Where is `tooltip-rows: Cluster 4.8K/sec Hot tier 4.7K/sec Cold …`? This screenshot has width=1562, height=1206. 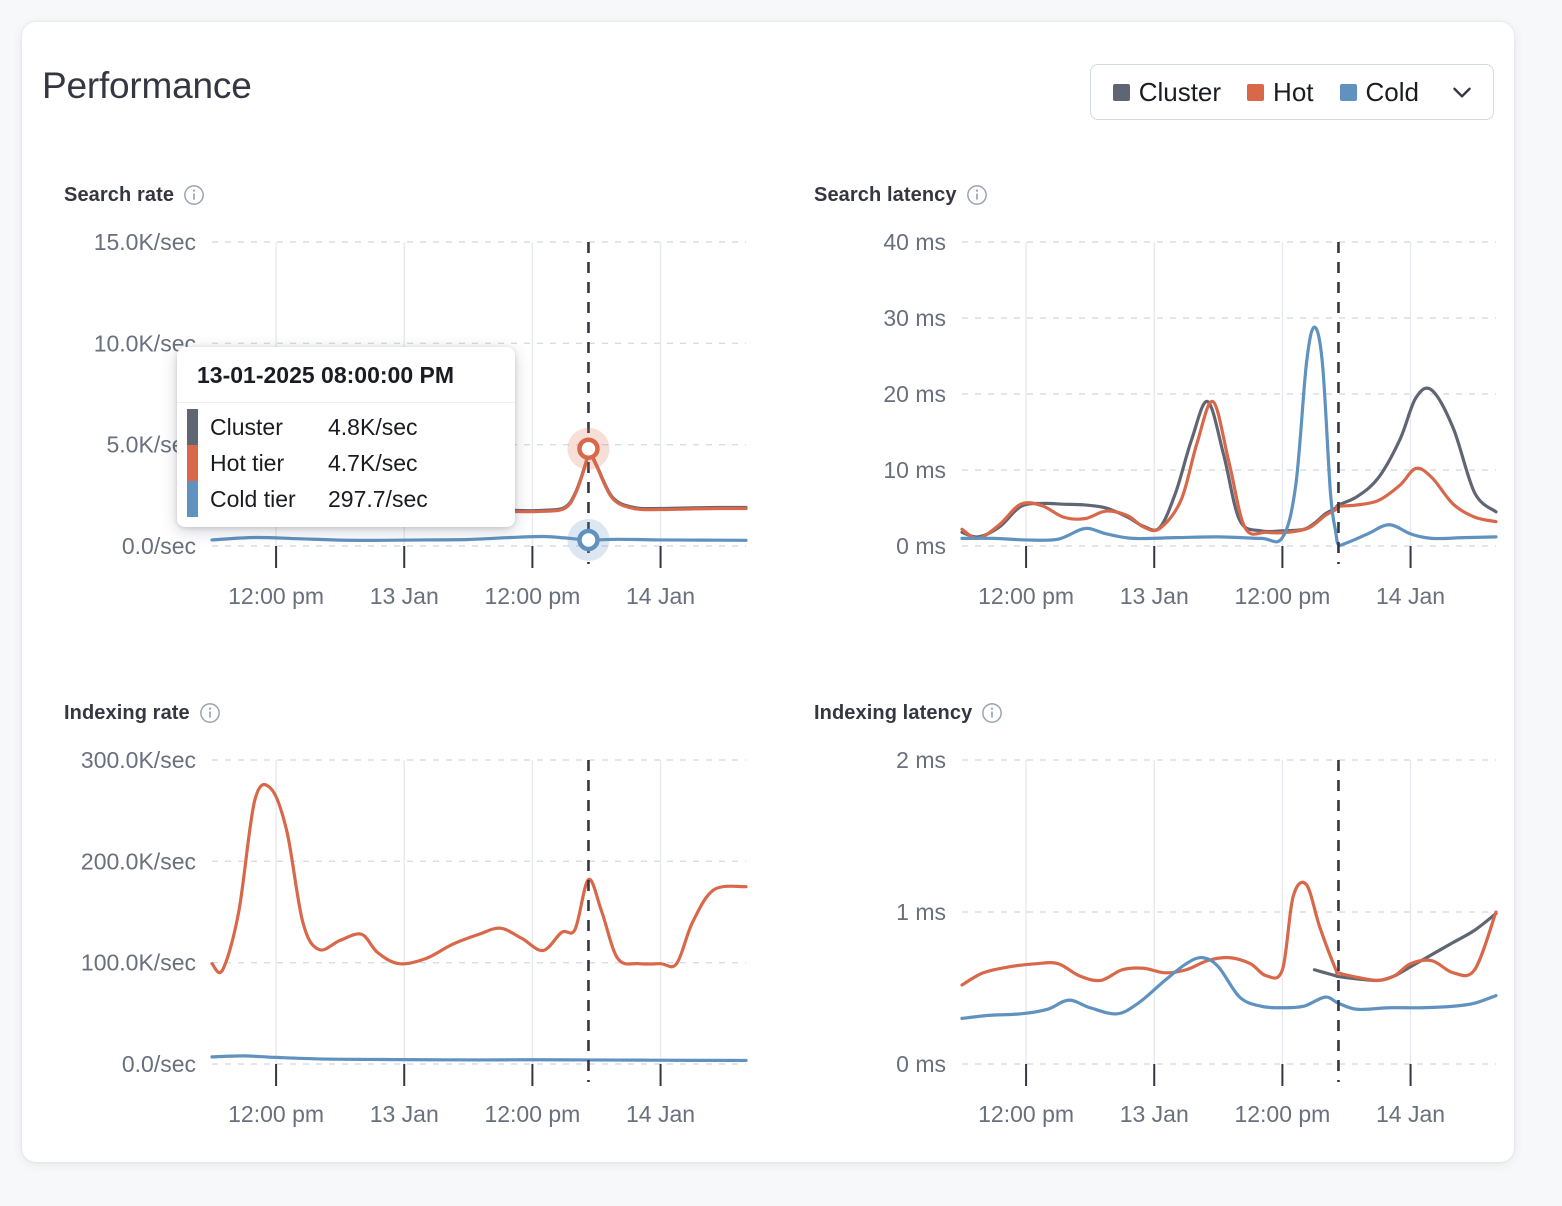 tooltip-rows: Cluster 4.8K/sec Hot tier 4.7K/sec Cold … is located at coordinates (346, 465).